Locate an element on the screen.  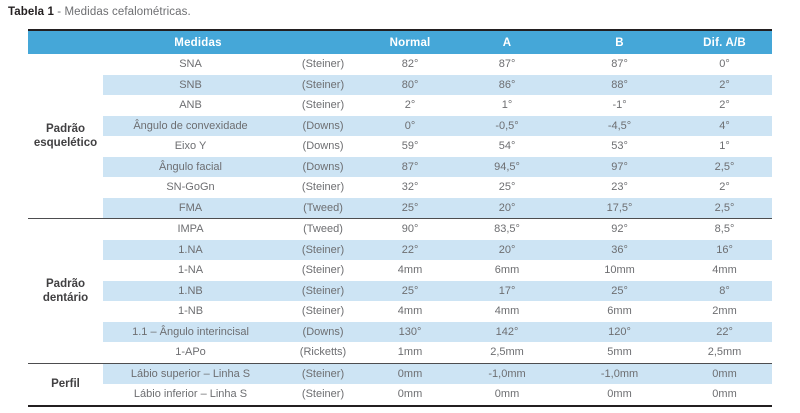
value-normal-cell: 90° is located at coordinates (410, 229).